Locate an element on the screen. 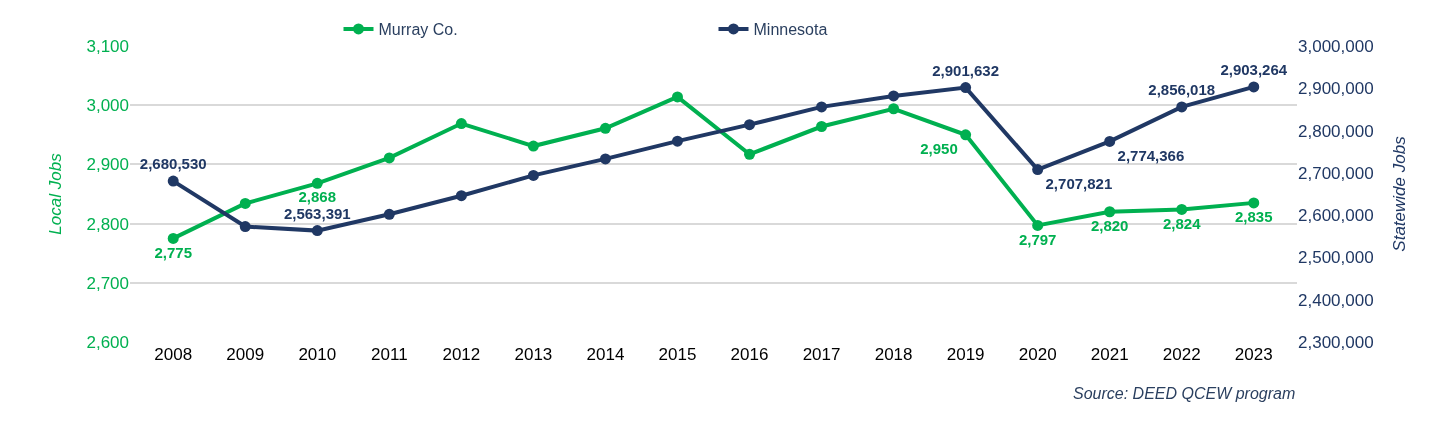 The image size is (1447, 432). x-tick-label: 2008 is located at coordinates (173, 354).